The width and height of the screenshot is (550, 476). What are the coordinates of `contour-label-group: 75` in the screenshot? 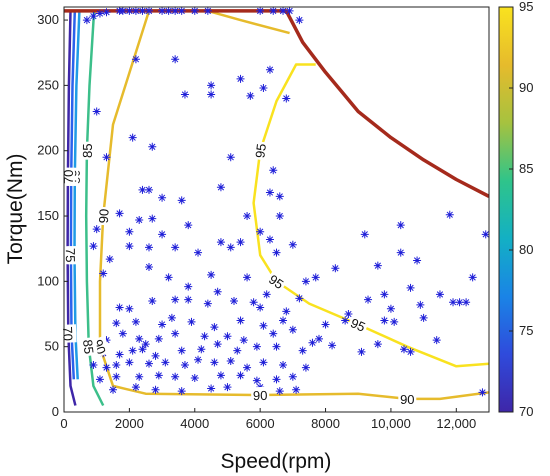 It's located at (71, 255).